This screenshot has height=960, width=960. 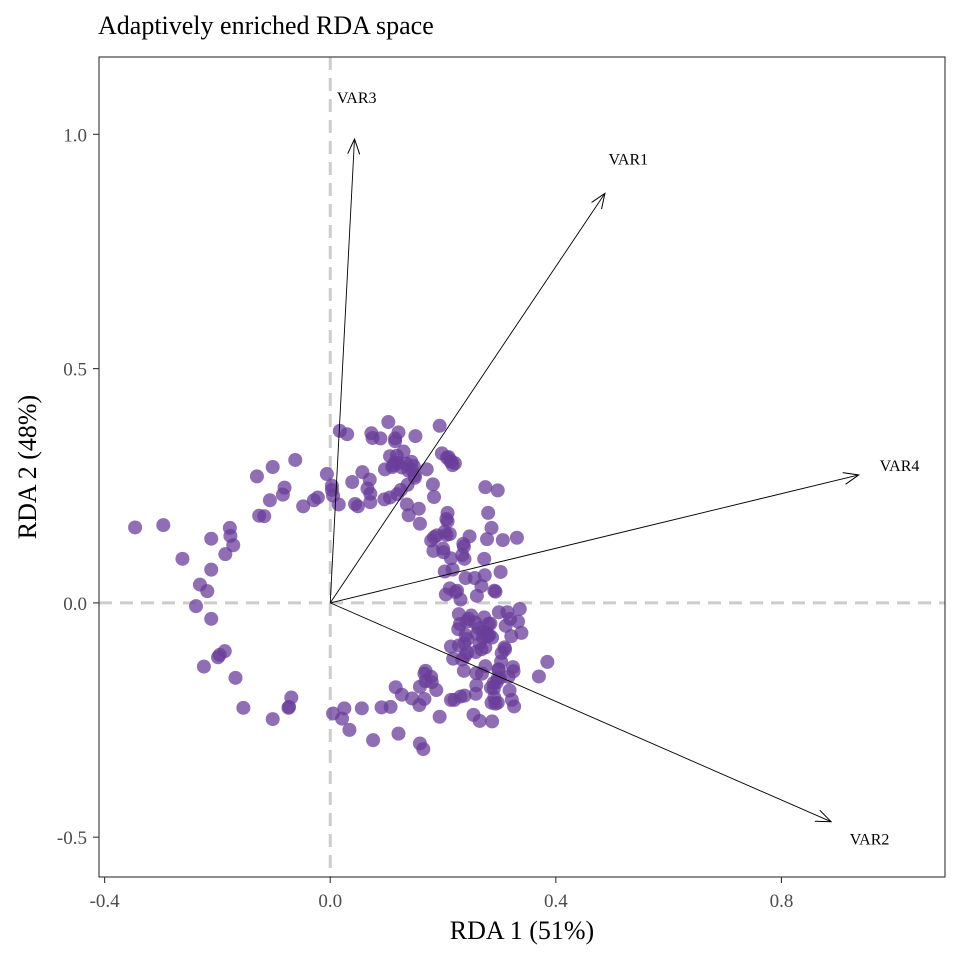 What do you see at coordinates (330, 901) in the screenshot?
I see `x-tick-label: 0.0` at bounding box center [330, 901].